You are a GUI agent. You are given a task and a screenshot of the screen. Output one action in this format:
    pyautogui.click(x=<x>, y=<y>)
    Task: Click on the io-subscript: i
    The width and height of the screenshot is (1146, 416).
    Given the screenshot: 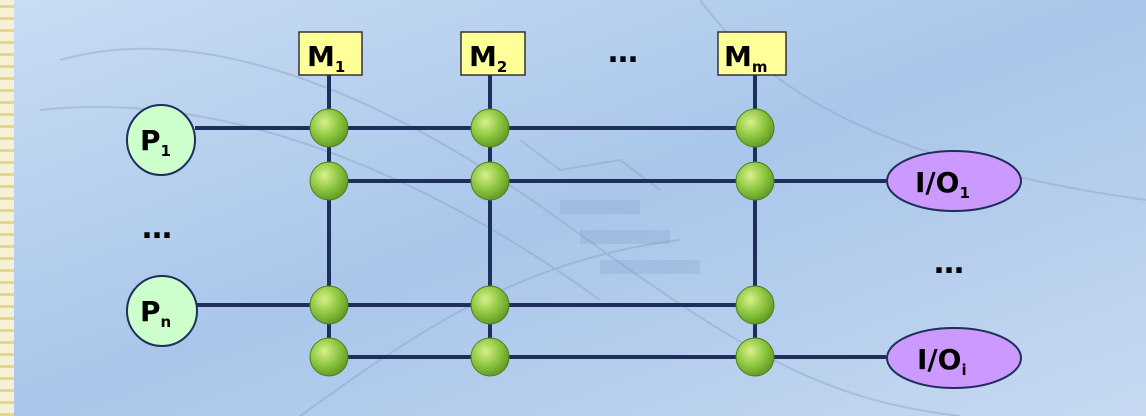 What is the action you would take?
    pyautogui.click(x=963, y=370)
    